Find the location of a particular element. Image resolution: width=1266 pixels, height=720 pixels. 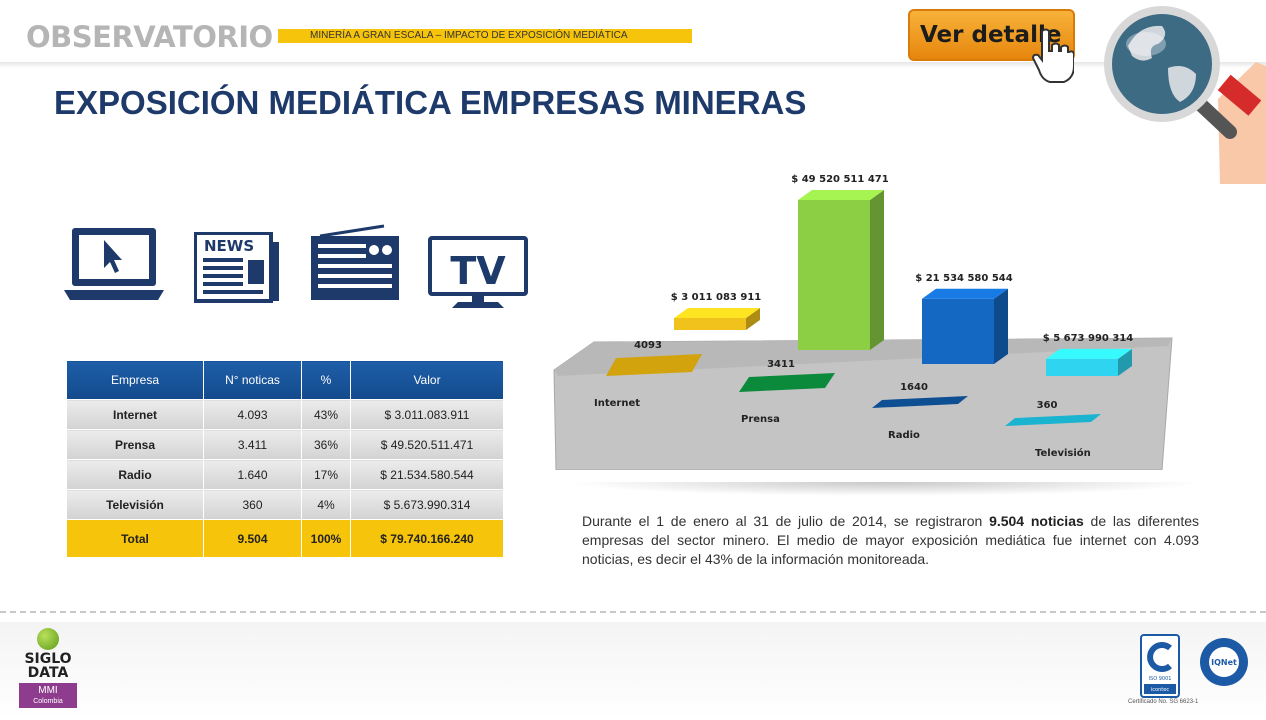

cell-noticias: 4.093 is located at coordinates (252, 414).